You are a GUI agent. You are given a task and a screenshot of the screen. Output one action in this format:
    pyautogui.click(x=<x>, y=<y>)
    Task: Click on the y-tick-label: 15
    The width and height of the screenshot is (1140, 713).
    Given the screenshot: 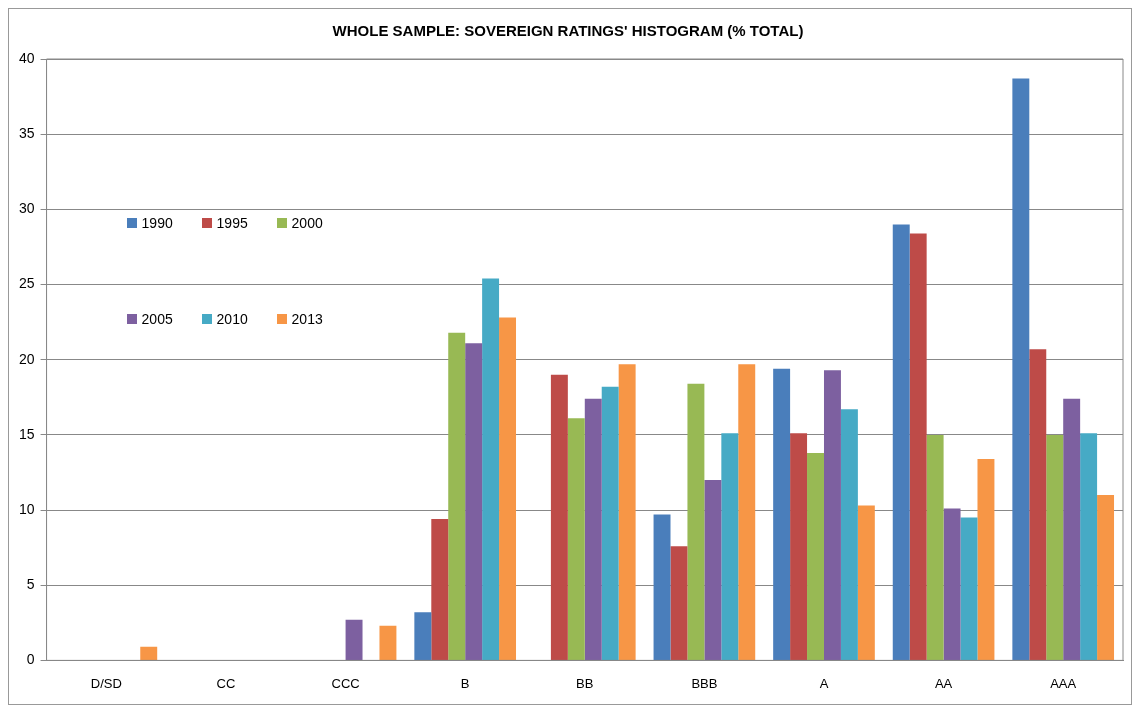 What is the action you would take?
    pyautogui.click(x=26, y=433)
    